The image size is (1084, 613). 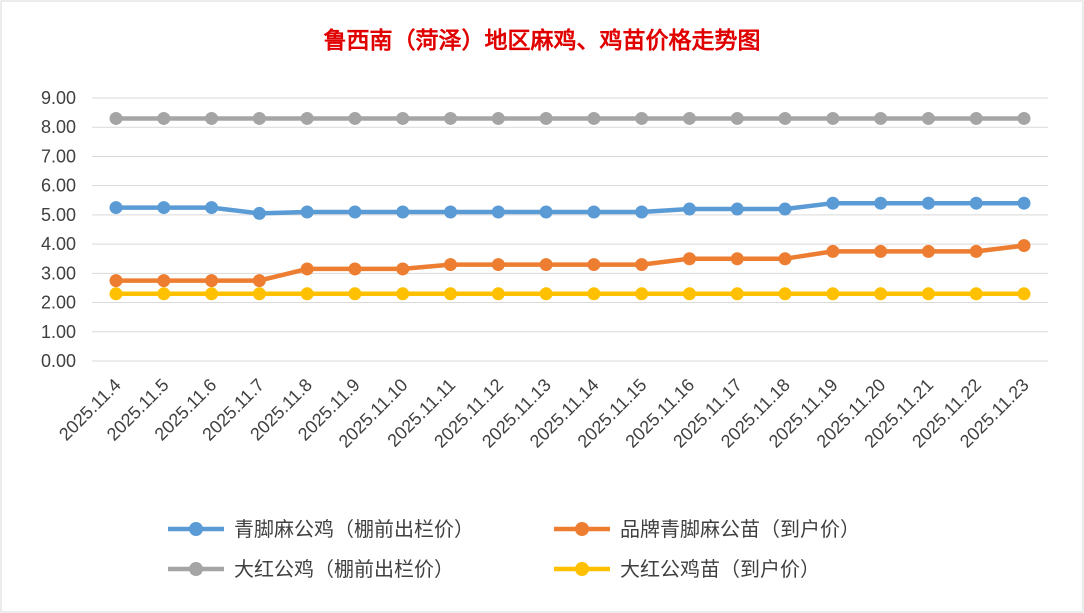 I want to click on legend-label: 品牌青脚麻公苗（到户价）, so click(x=740, y=529).